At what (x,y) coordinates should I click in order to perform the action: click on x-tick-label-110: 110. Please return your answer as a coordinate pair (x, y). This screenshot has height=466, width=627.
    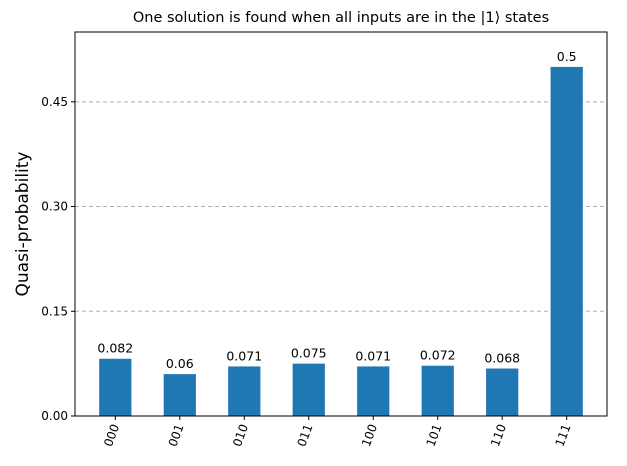
    Looking at the image, I should click on (498, 435).